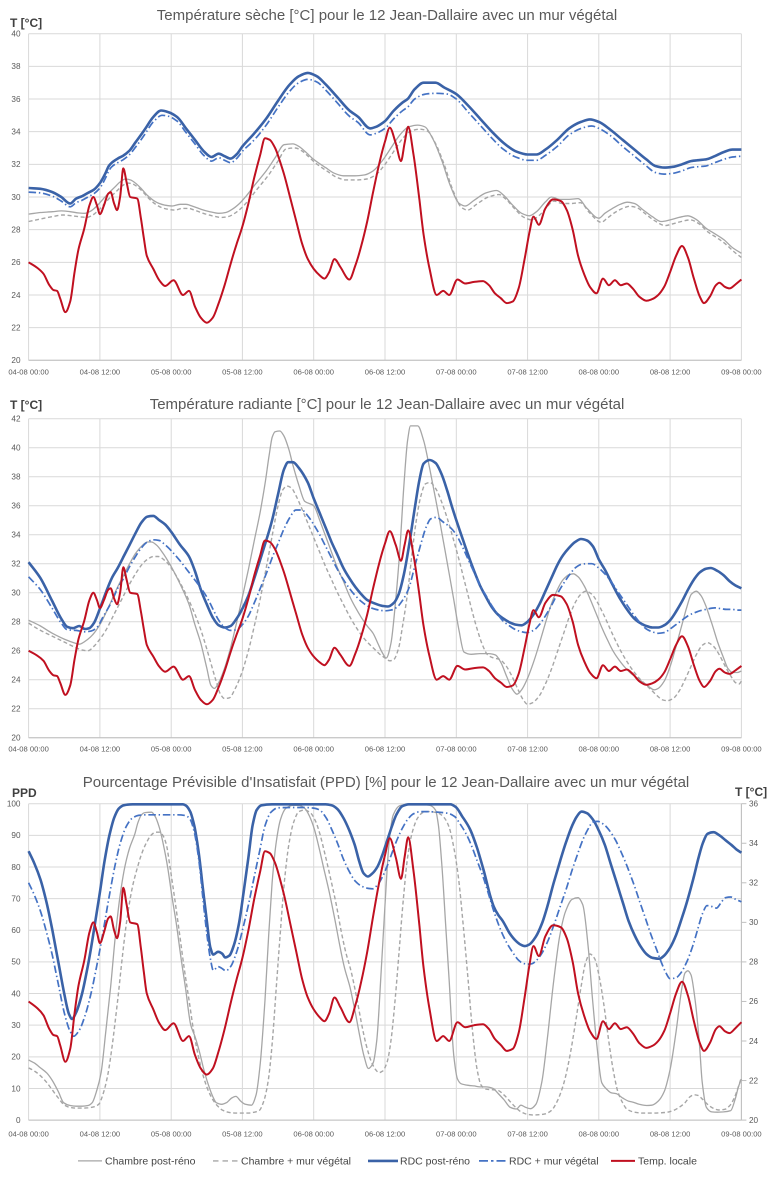  I want to click on svg-text: Chambre + mur végétal, so click(296, 1162).